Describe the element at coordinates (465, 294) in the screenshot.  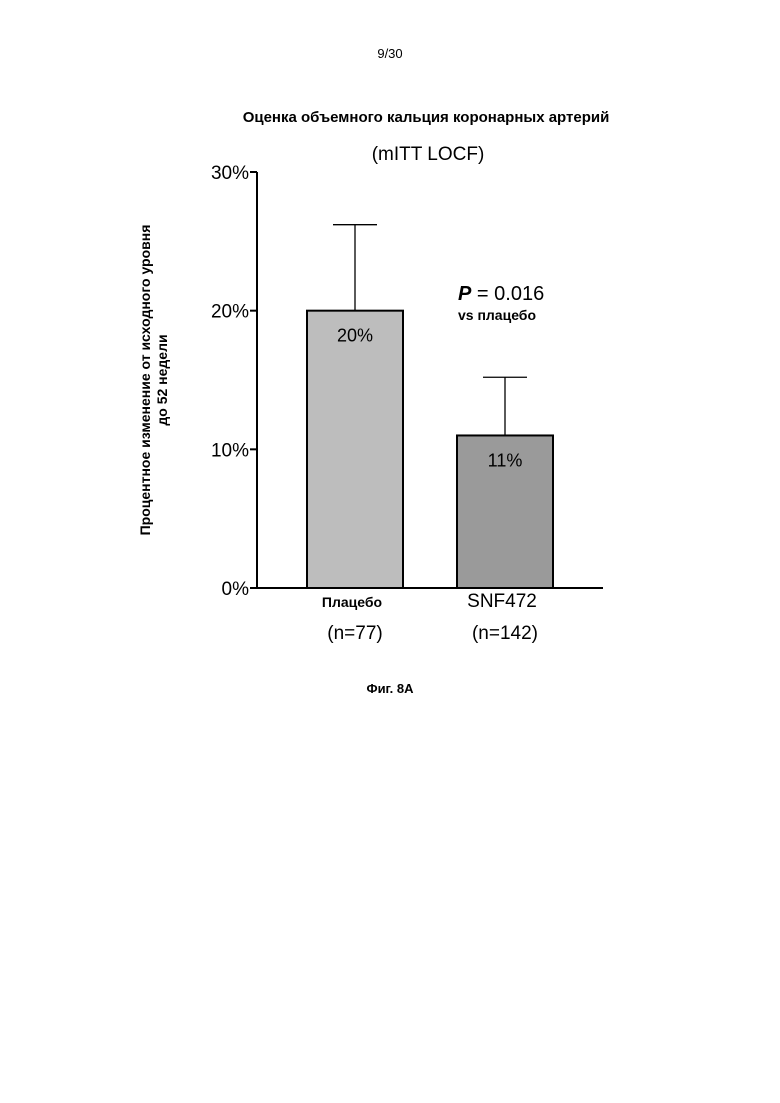
I see `p-symbol: P` at that location.